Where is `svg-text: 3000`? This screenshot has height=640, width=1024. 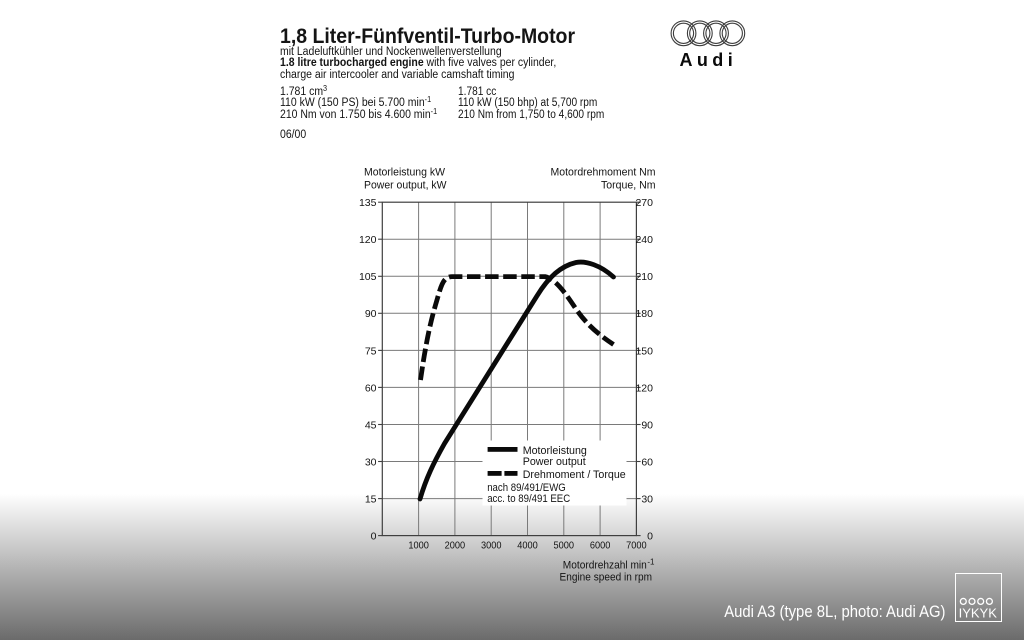 svg-text: 3000 is located at coordinates (491, 545).